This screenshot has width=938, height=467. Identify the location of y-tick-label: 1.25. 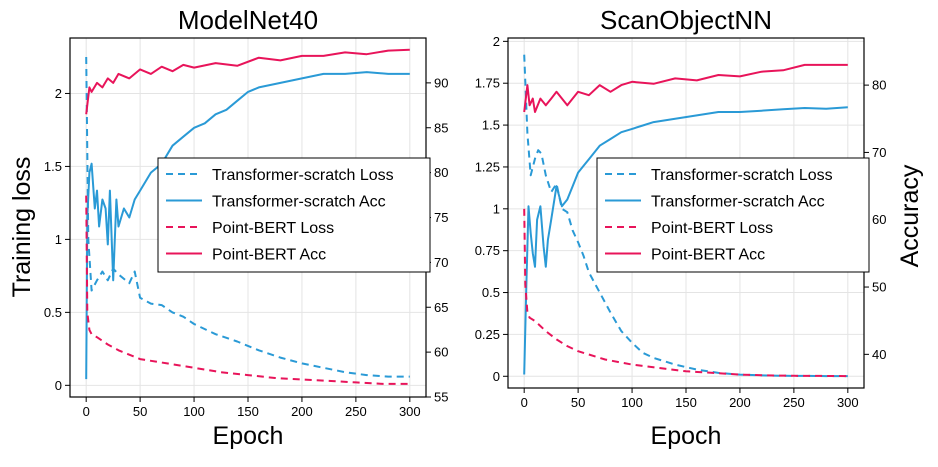
(487, 166).